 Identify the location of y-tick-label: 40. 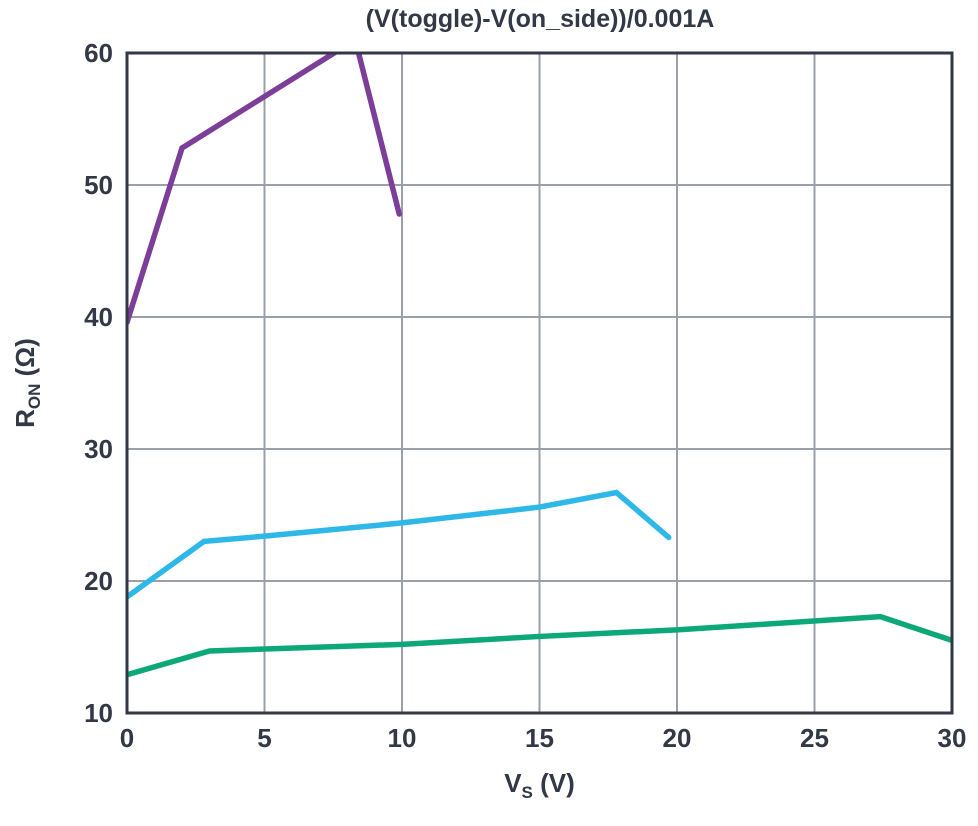
(98, 317).